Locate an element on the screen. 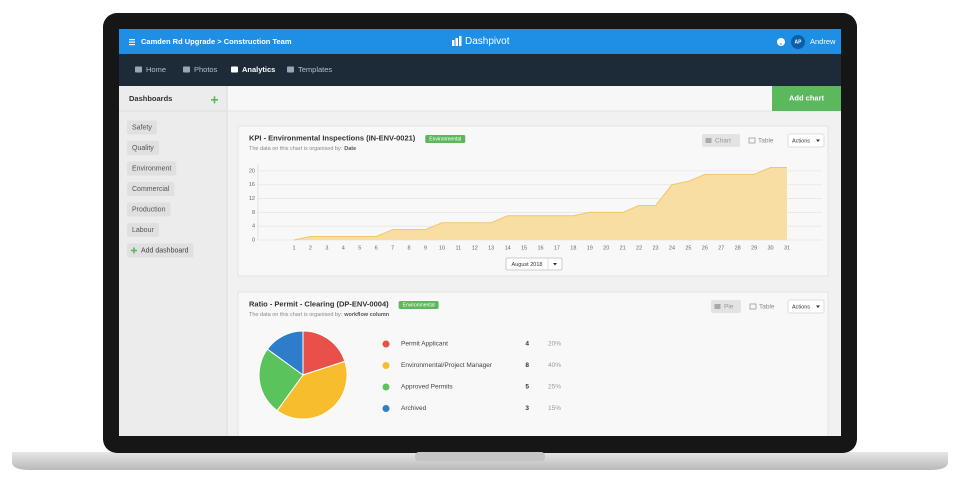 This screenshot has height=480, width=960. add-chart-button is located at coordinates (806, 98).